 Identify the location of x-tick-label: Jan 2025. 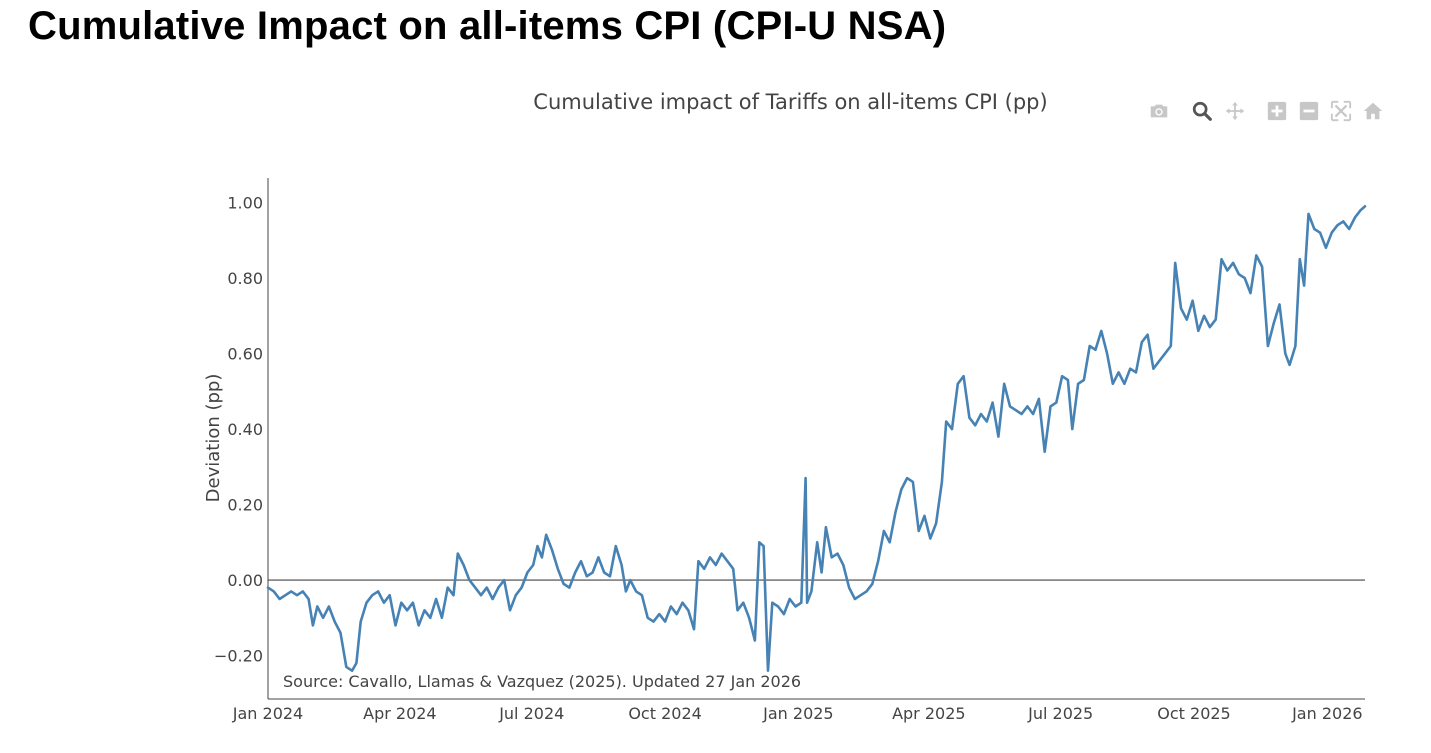
(797, 713).